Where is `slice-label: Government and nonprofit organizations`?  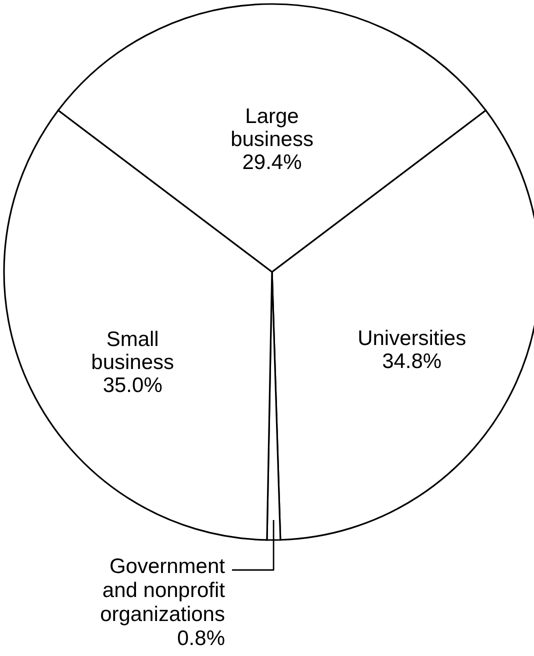
slice-label: Government and nonprofit organizations is located at coordinates (163, 590).